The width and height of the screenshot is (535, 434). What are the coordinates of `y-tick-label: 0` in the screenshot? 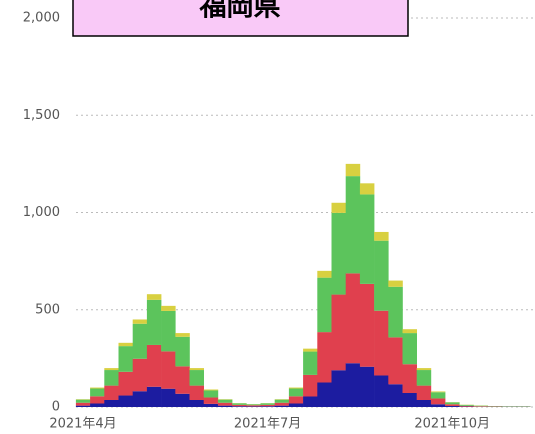 It's located at (56, 407).